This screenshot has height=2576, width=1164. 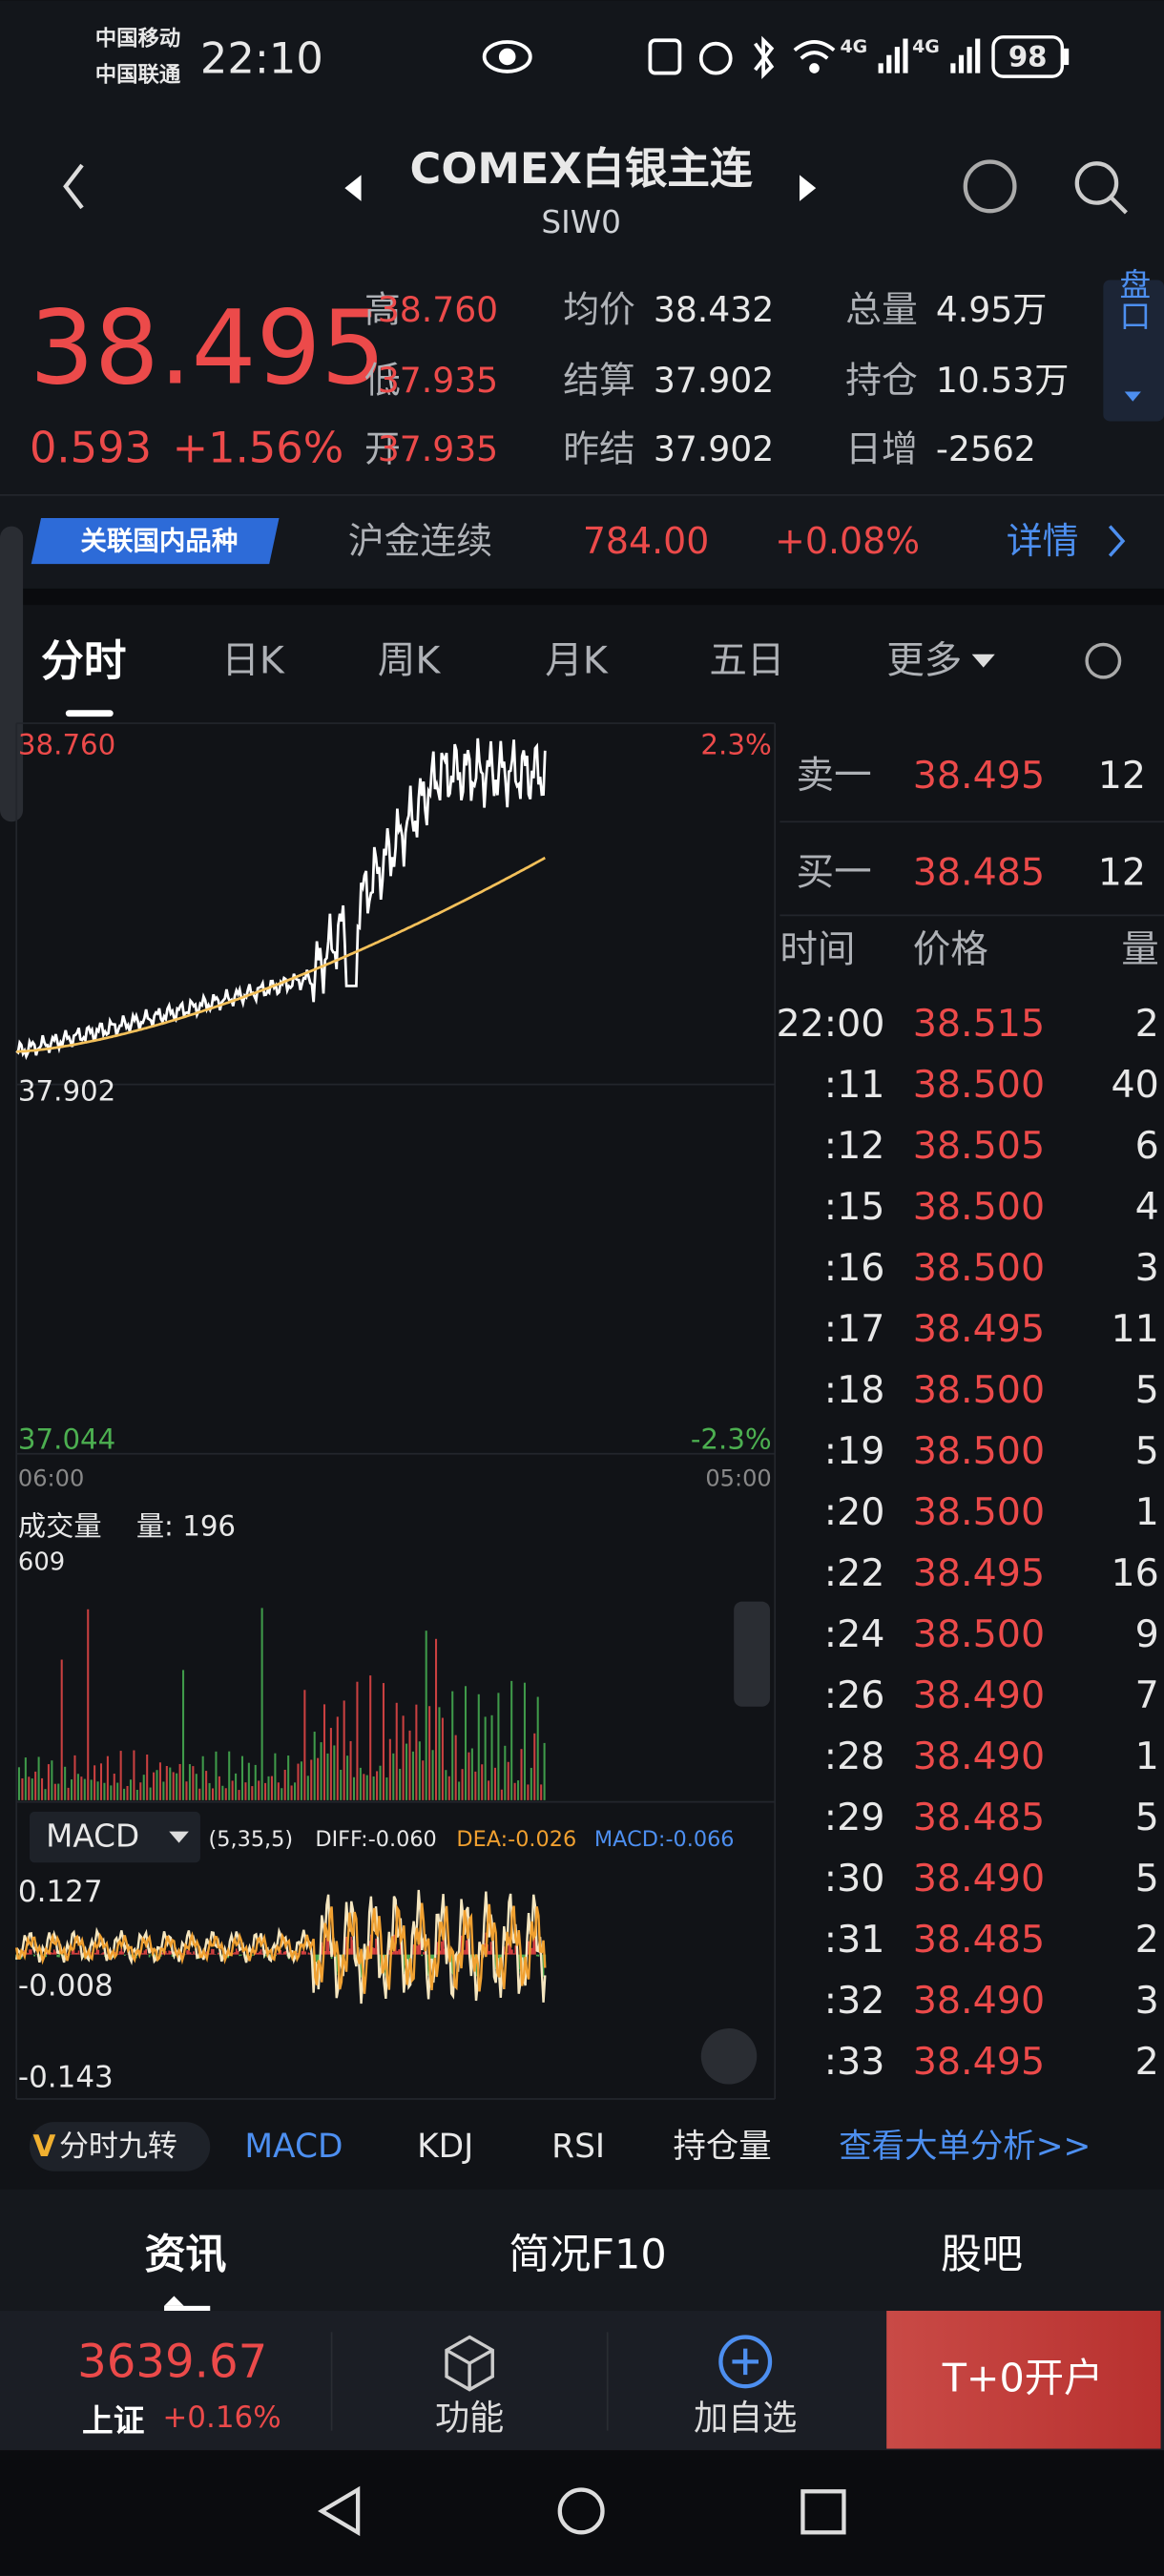 What do you see at coordinates (746, 2417) in the screenshot?
I see `add-watch-label: 加自选` at bounding box center [746, 2417].